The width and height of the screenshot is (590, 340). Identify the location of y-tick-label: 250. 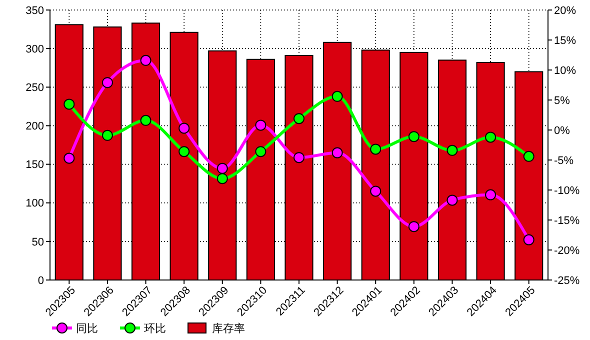
(35, 88).